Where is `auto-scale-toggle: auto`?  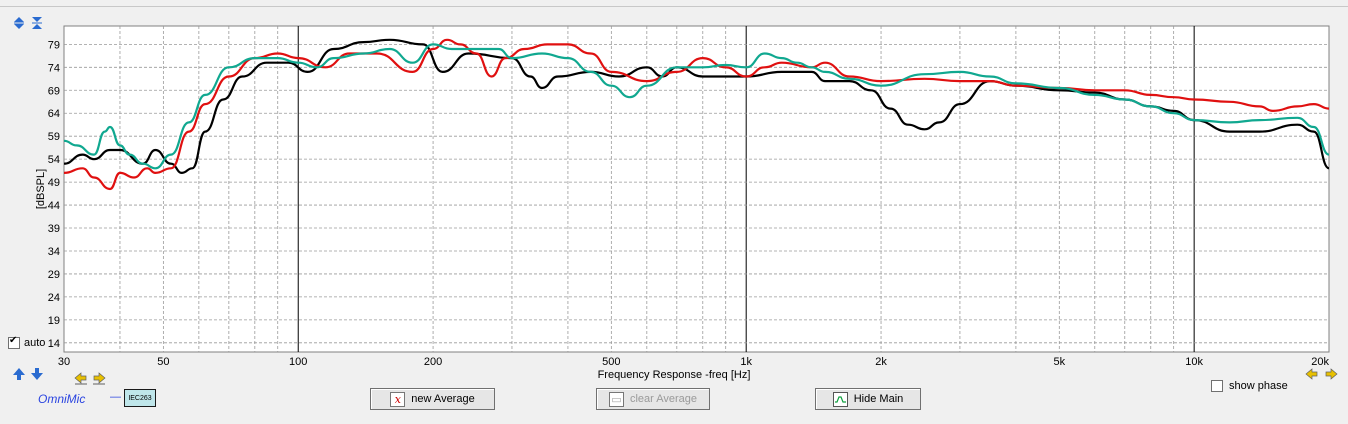 auto-scale-toggle: auto is located at coordinates (27, 342).